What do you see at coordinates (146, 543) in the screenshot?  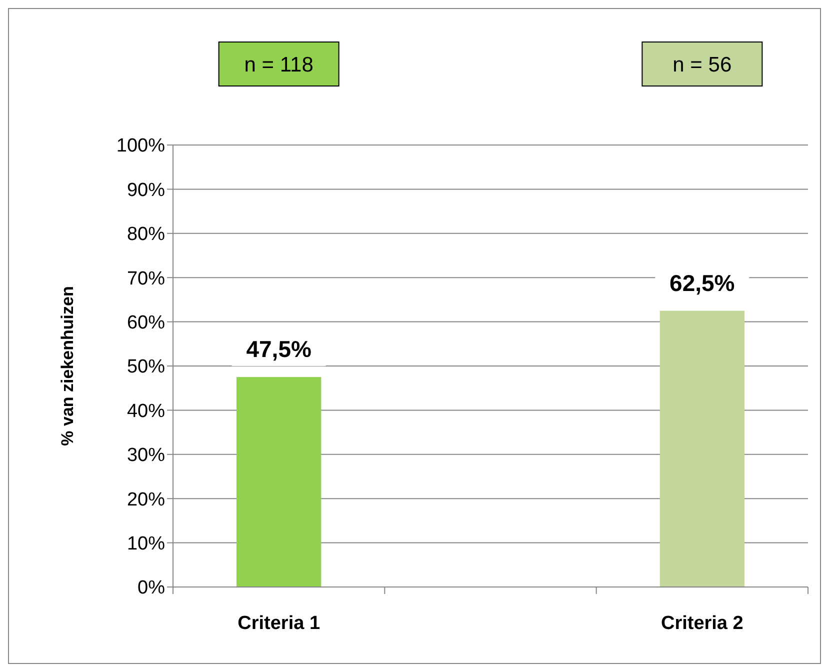 I see `y-tick-label: 10%` at bounding box center [146, 543].